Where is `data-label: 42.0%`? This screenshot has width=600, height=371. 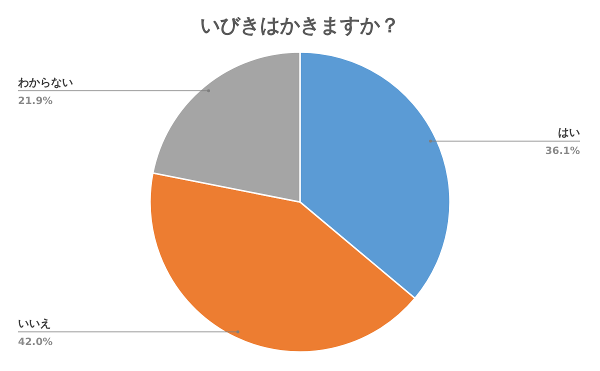 data-label: 42.0% is located at coordinates (35, 342).